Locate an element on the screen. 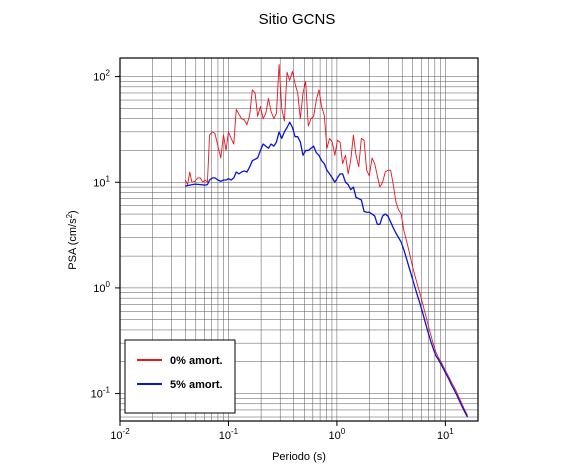 The height and width of the screenshot is (475, 586). y-tick-exponent: 0 is located at coordinates (108, 284).